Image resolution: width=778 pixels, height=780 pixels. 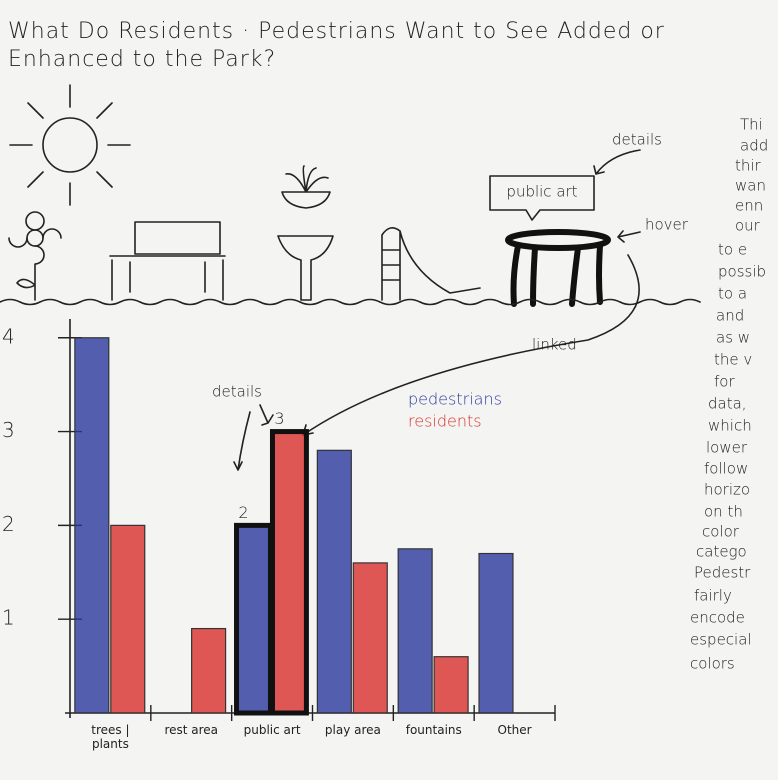 What do you see at coordinates (754, 146) in the screenshot?
I see `note-line: add` at bounding box center [754, 146].